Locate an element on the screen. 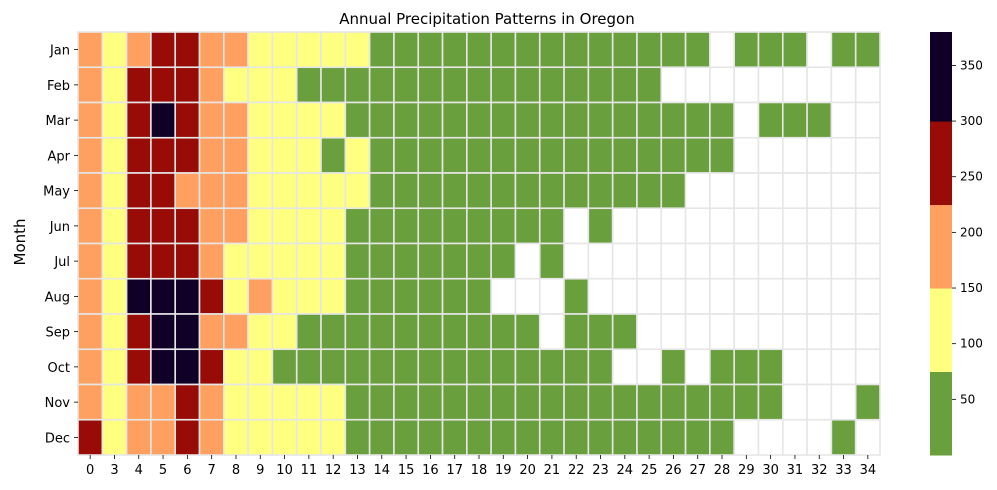 The image size is (997, 490). x-tick-label: 10 is located at coordinates (284, 470).